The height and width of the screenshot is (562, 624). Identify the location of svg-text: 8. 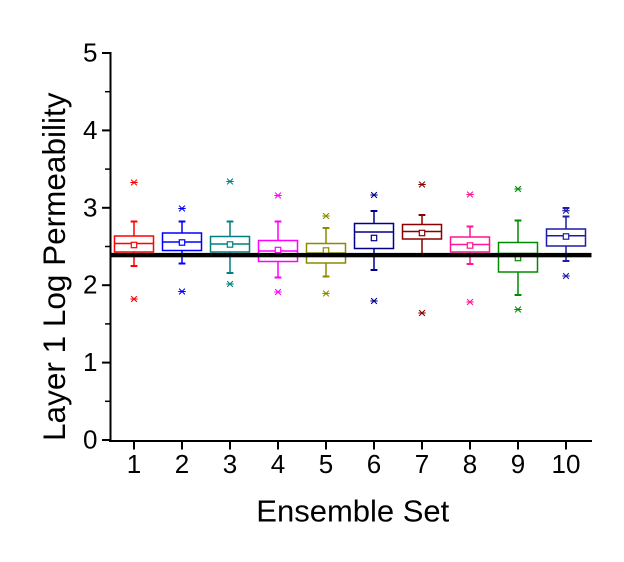
(470, 464).